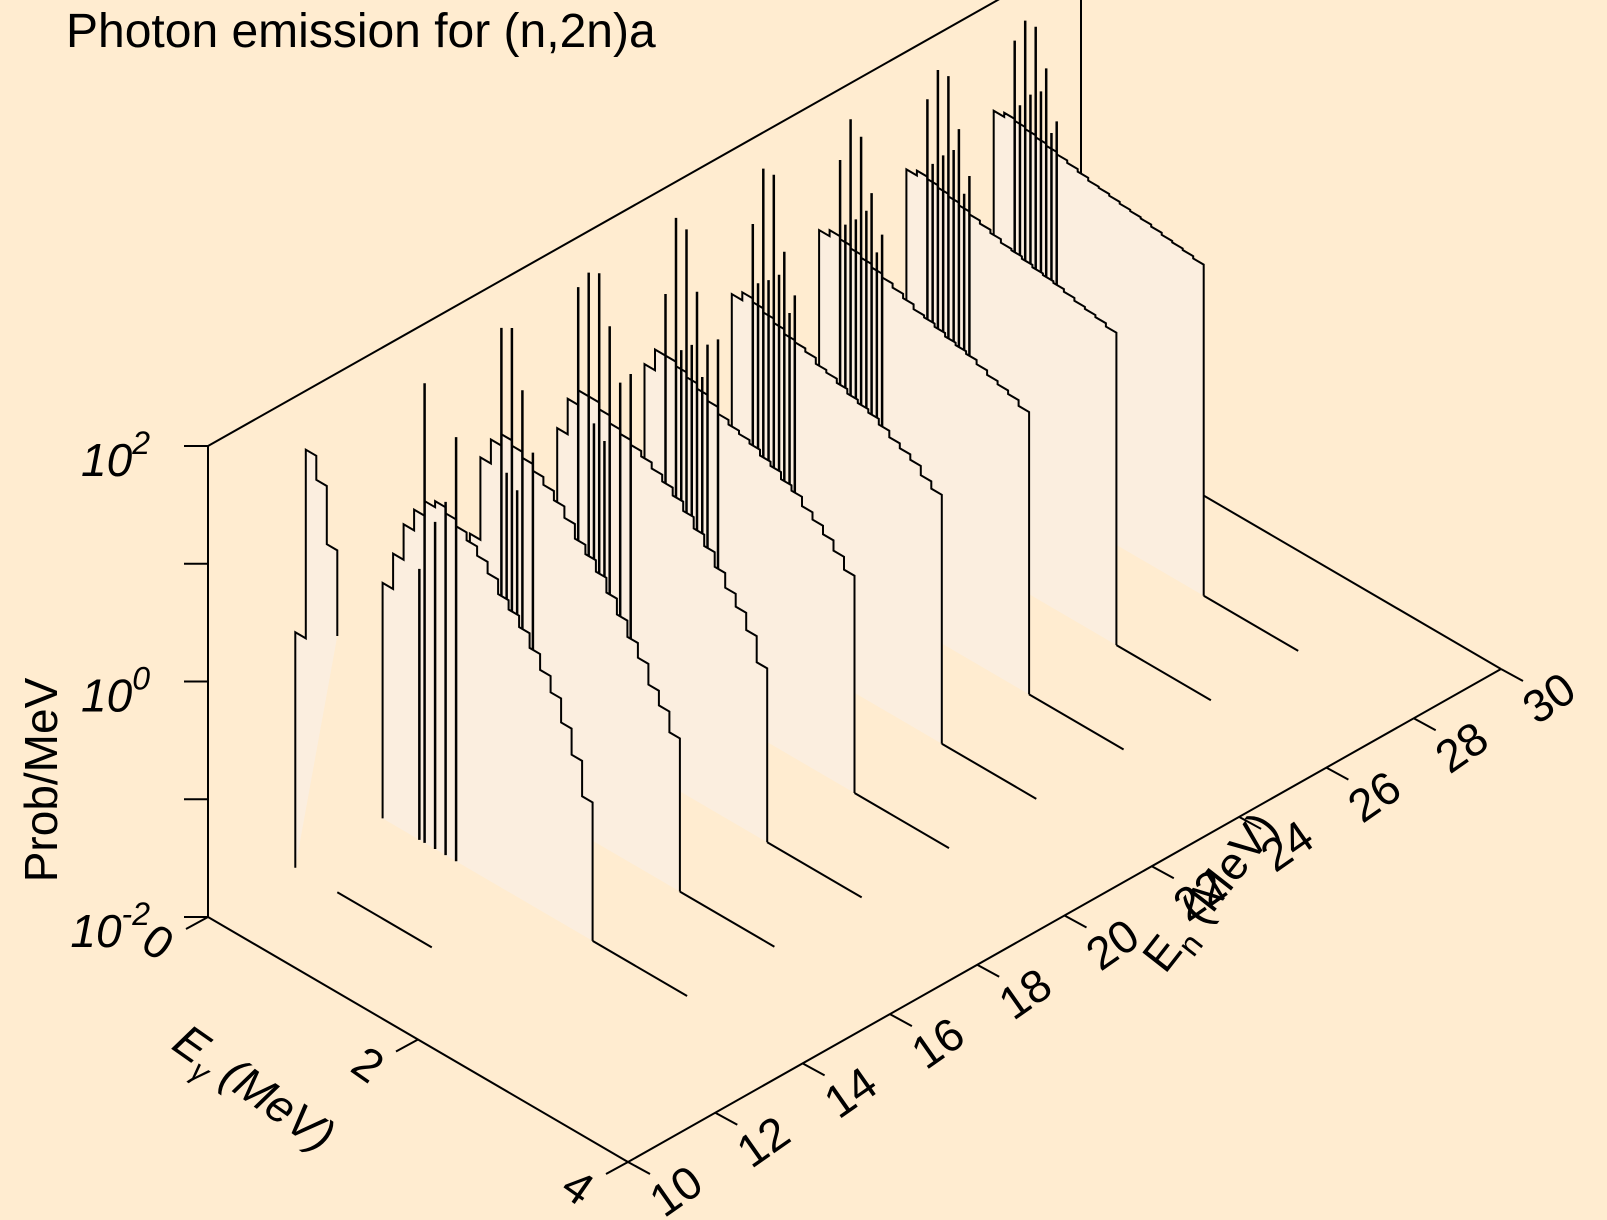 The height and width of the screenshot is (1220, 1607). Describe the element at coordinates (1025, 994) in the screenshot. I see `y-tick-label: 18` at that location.